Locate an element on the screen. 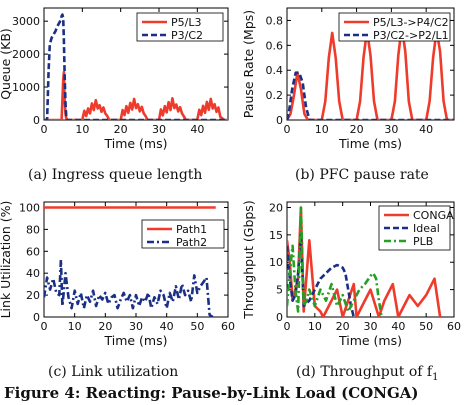 The image size is (474, 405). caption-d: (d) Throughput of f1 is located at coordinates (367, 373).